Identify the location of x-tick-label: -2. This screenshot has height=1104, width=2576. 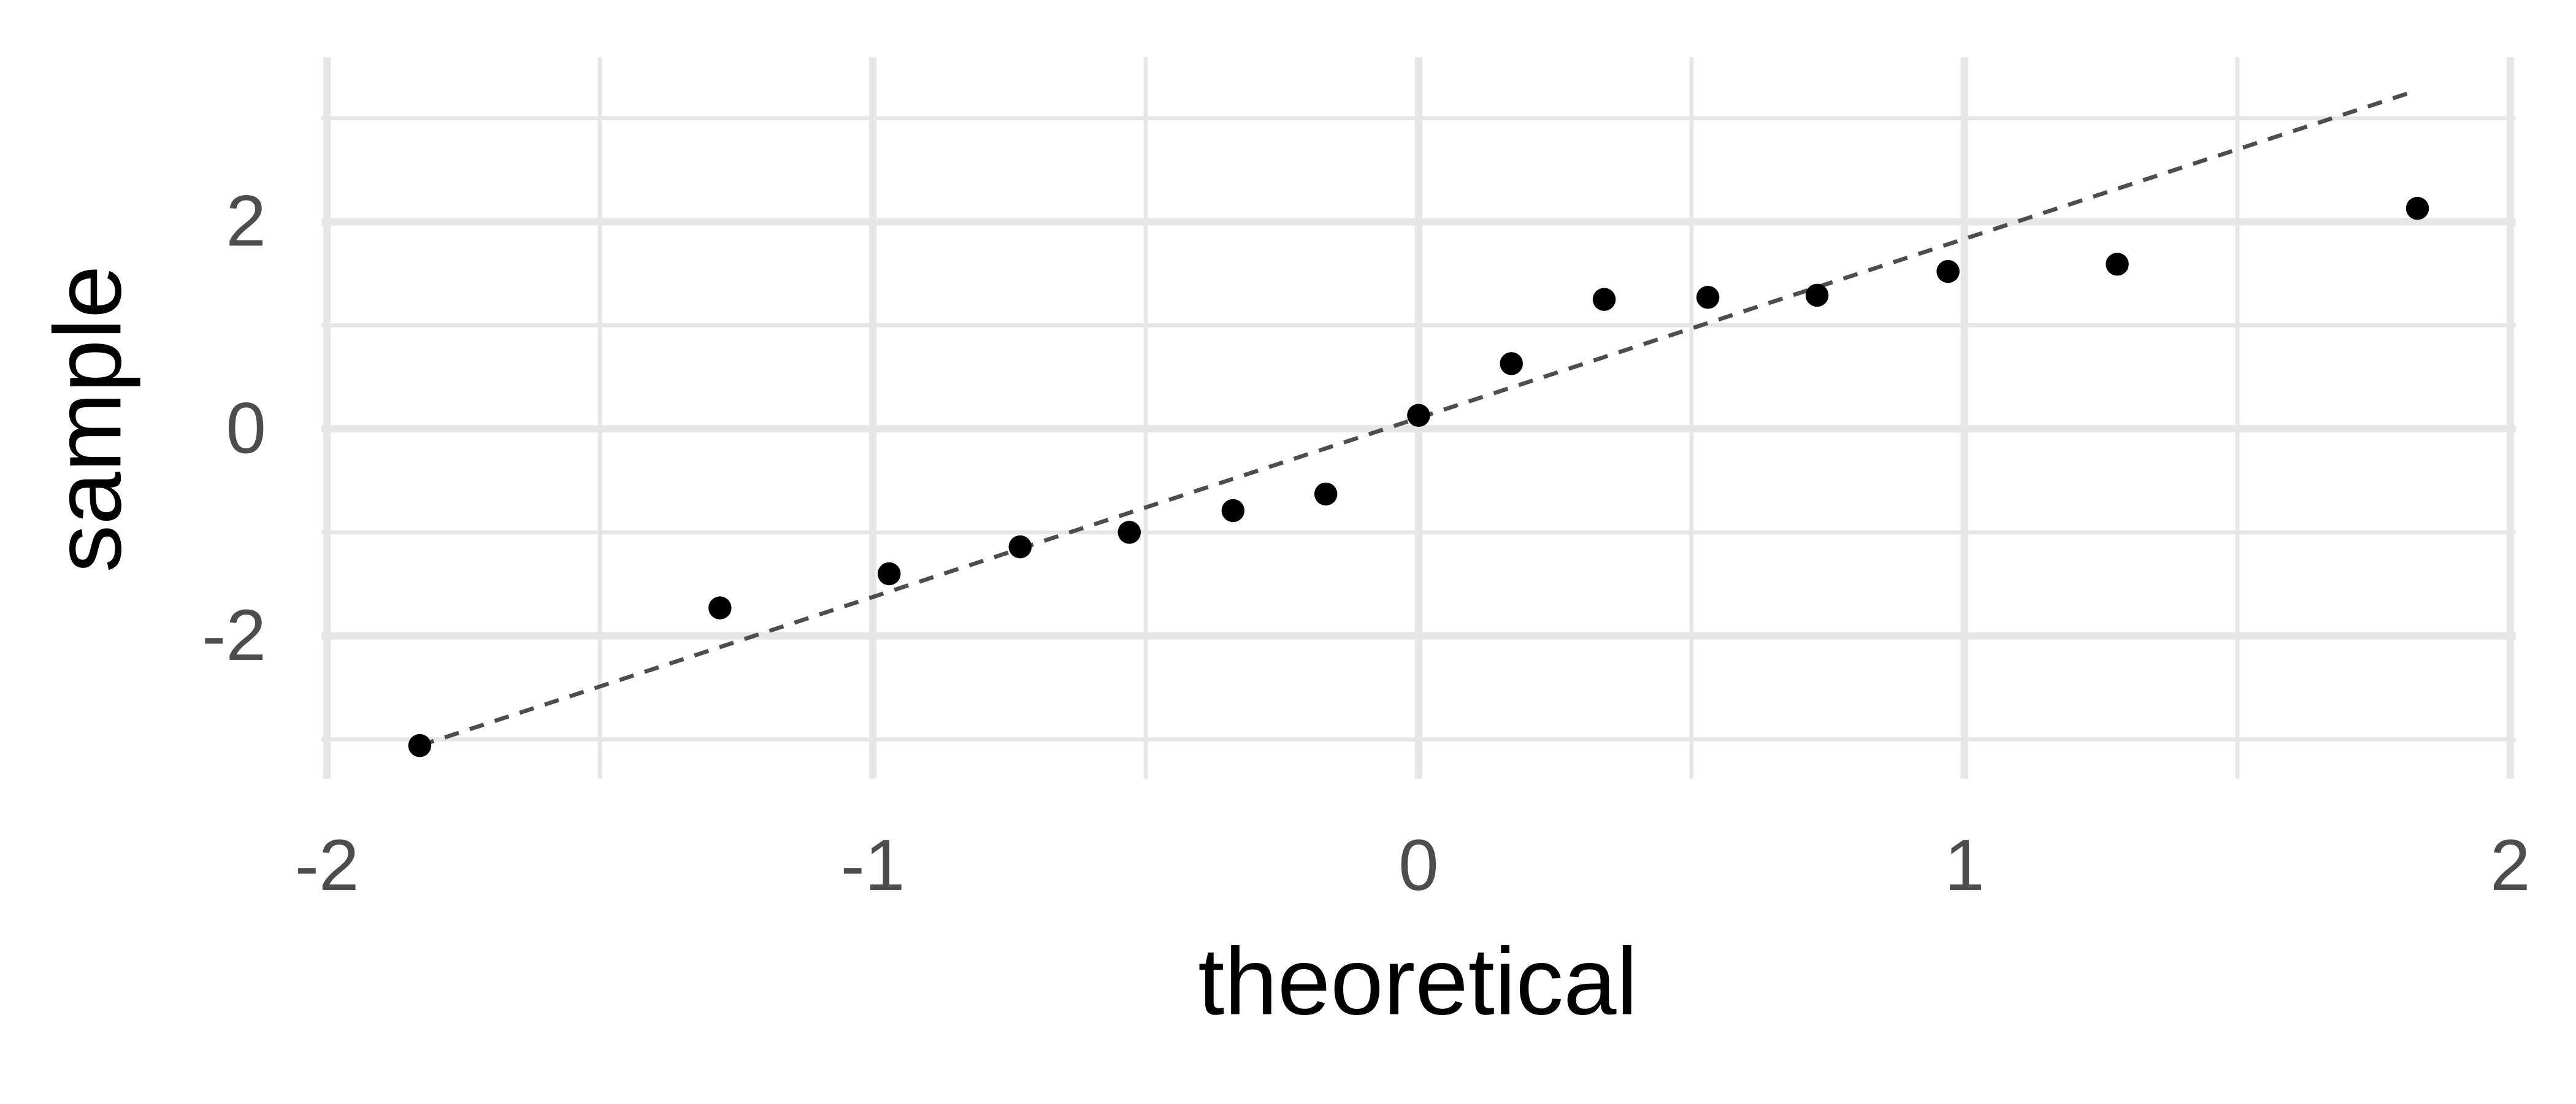
(327, 864).